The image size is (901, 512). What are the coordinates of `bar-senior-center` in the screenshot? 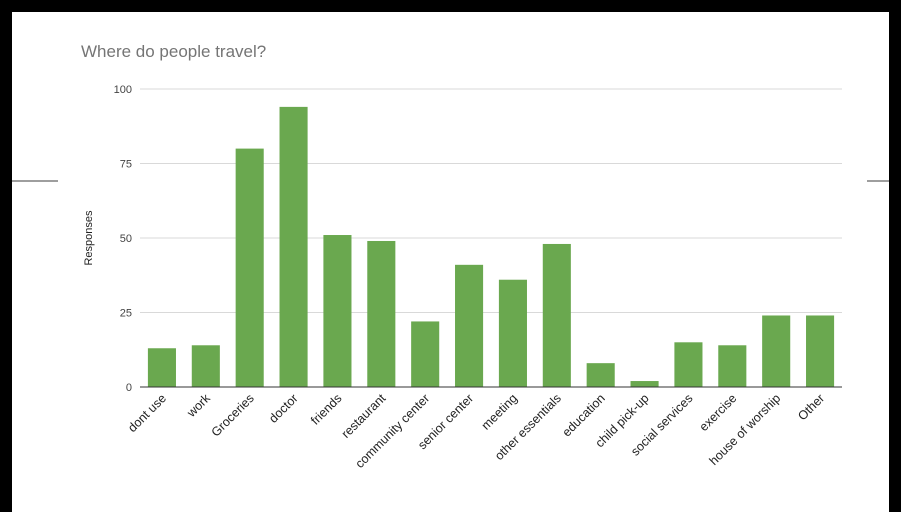 It's located at (469, 325).